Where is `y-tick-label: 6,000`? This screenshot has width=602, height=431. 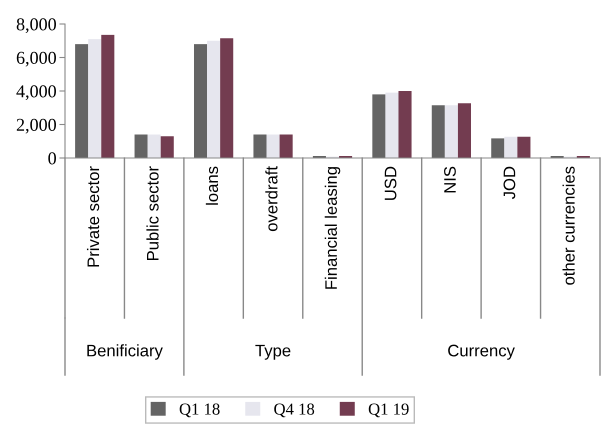
y-tick-label: 6,000 is located at coordinates (36, 59).